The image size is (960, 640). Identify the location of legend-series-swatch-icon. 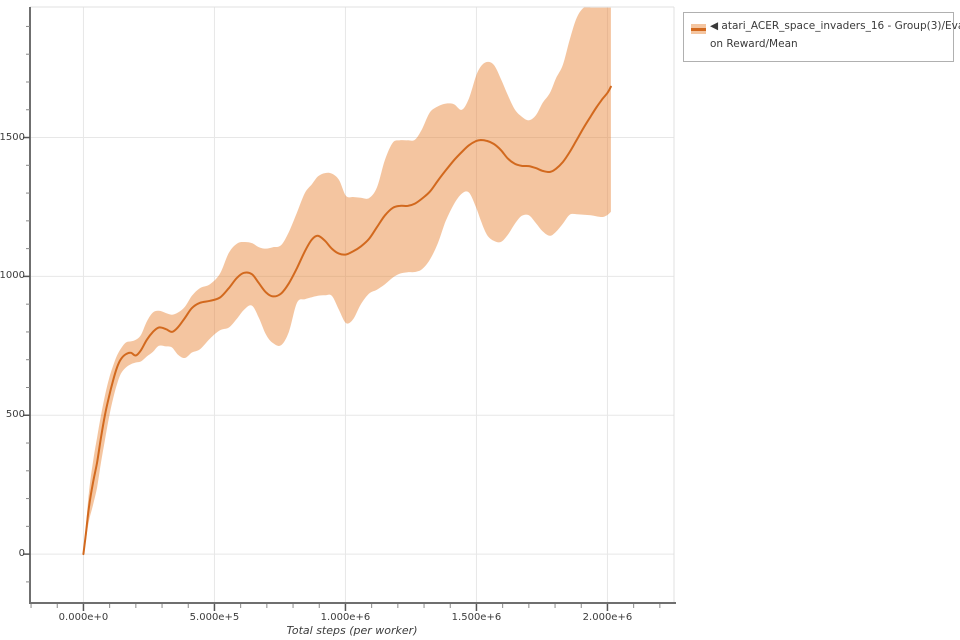
(698, 29).